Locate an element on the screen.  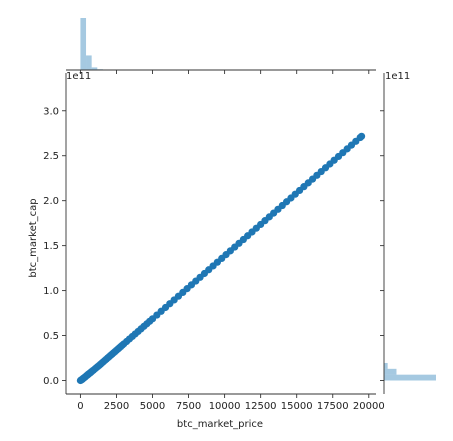
y-axis-ticks: 0.0 0.5 1.0 1.5 2.0 2.5 3.0 is located at coordinates (54, 246).